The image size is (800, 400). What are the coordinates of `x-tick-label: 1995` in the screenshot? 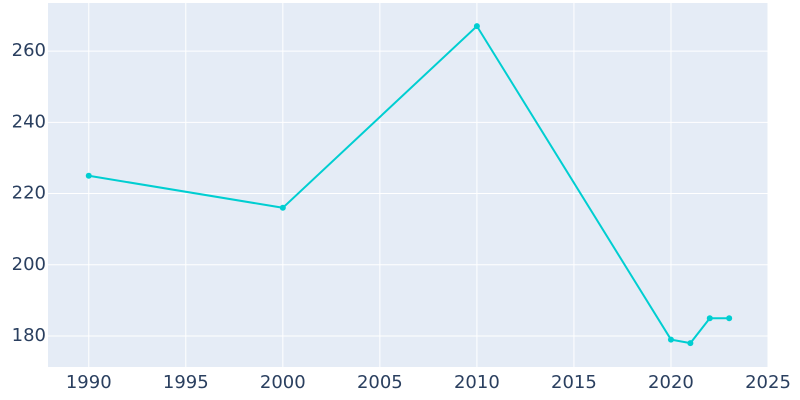 It's located at (186, 382).